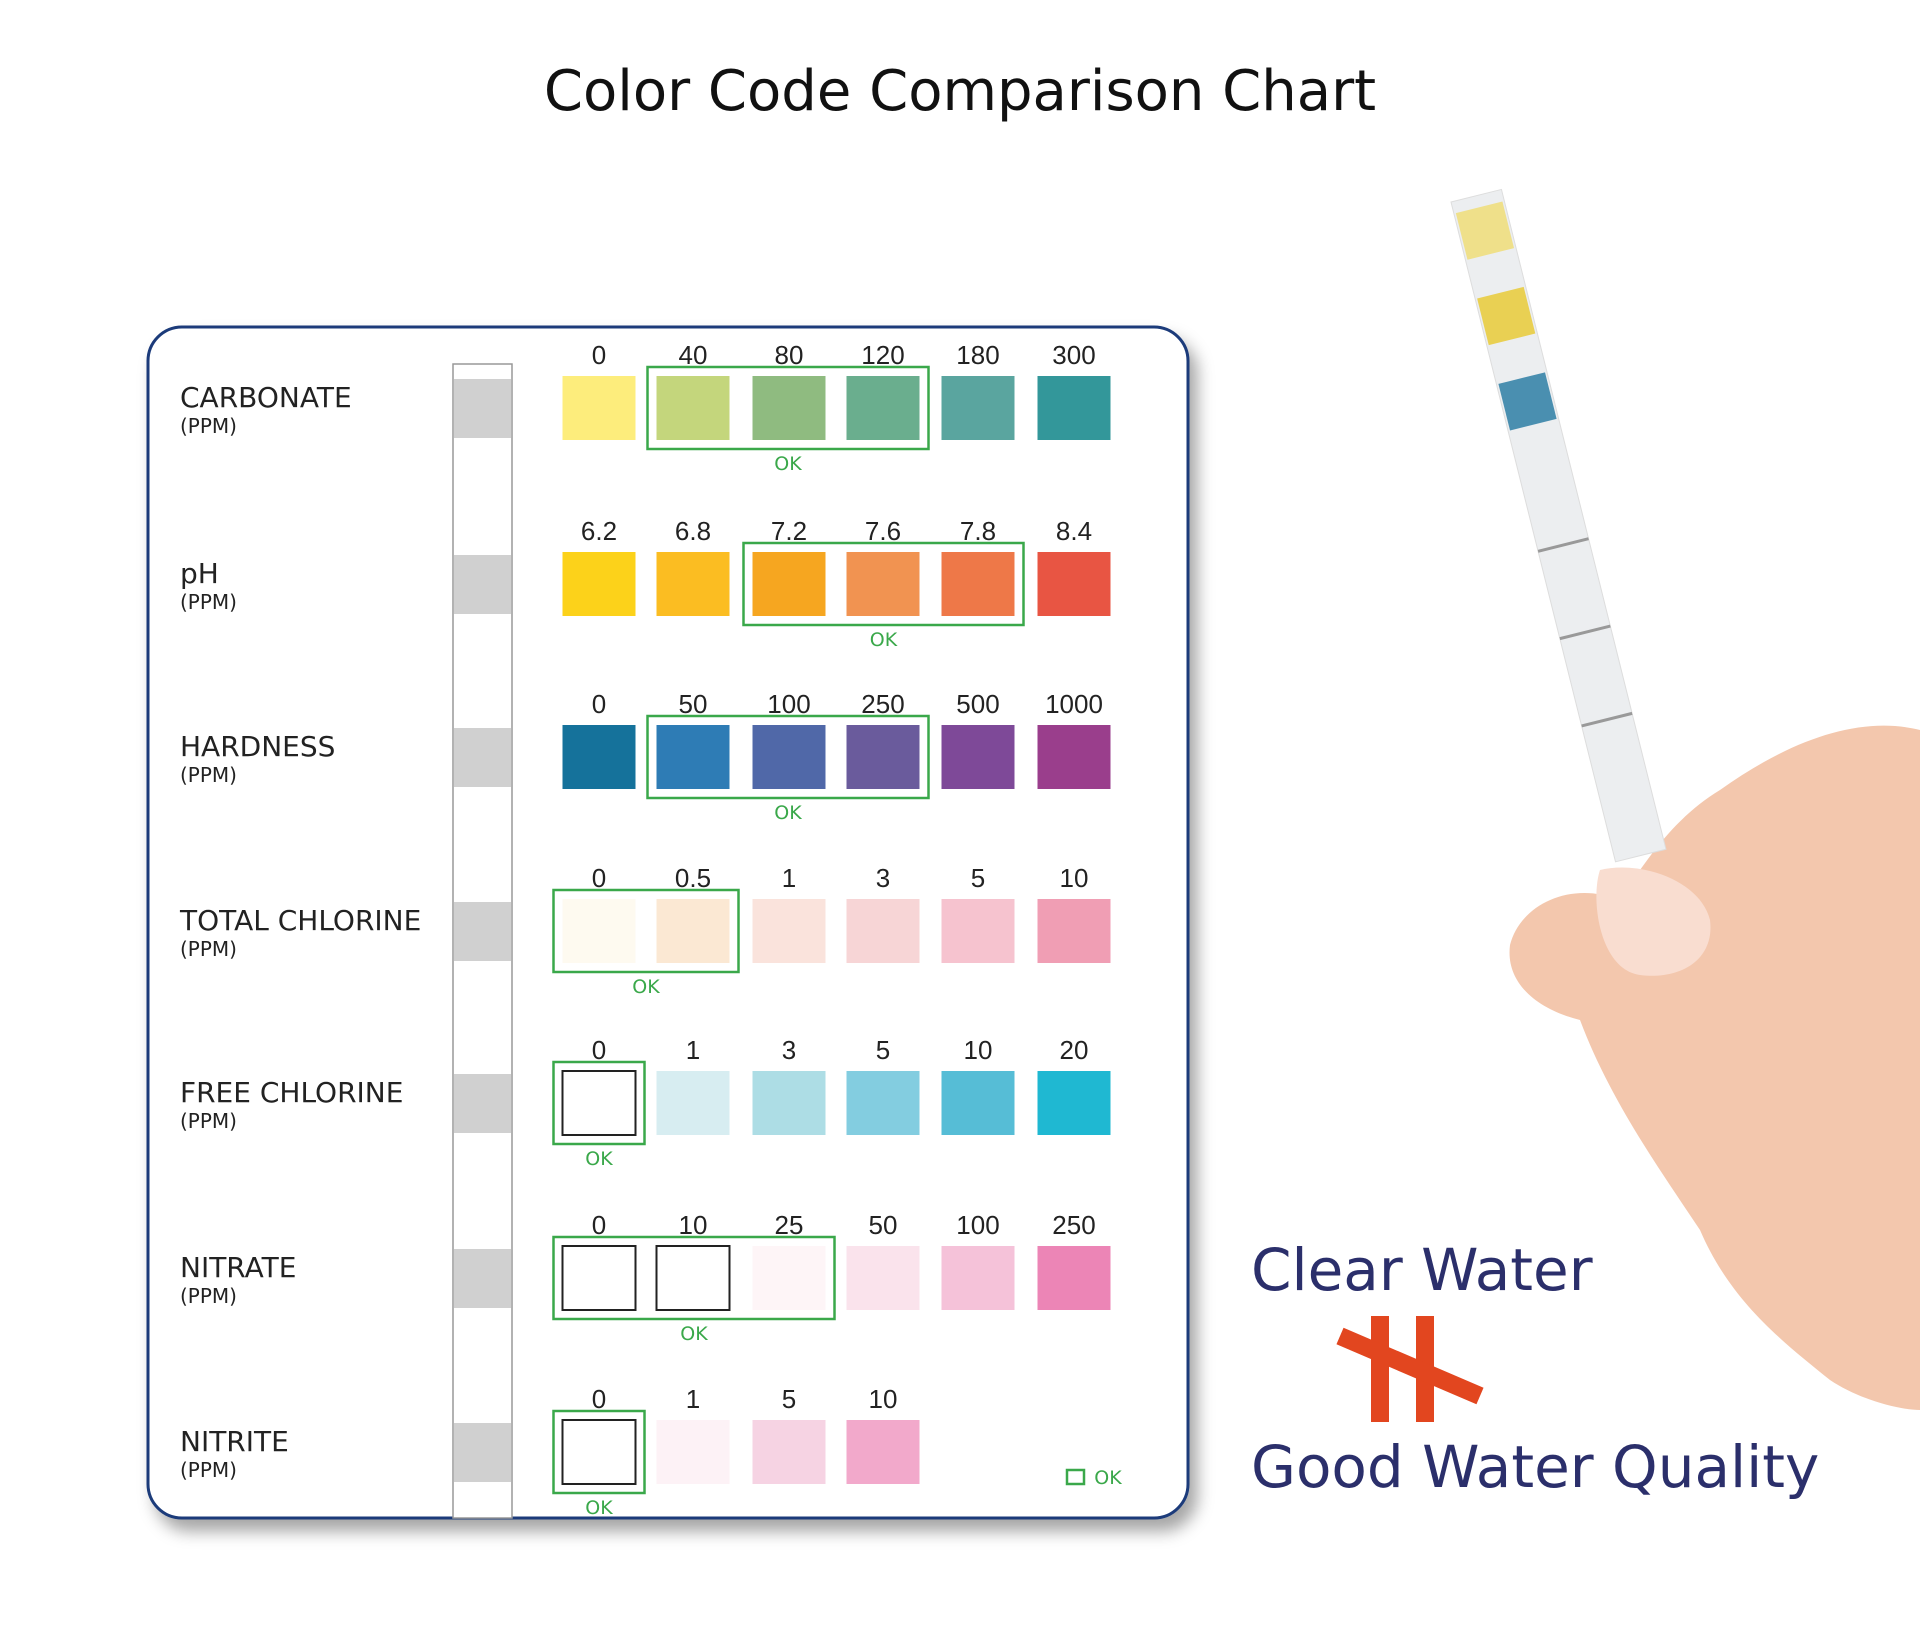  What do you see at coordinates (1074, 531) in the screenshot?
I see `level-label: 8.4` at bounding box center [1074, 531].